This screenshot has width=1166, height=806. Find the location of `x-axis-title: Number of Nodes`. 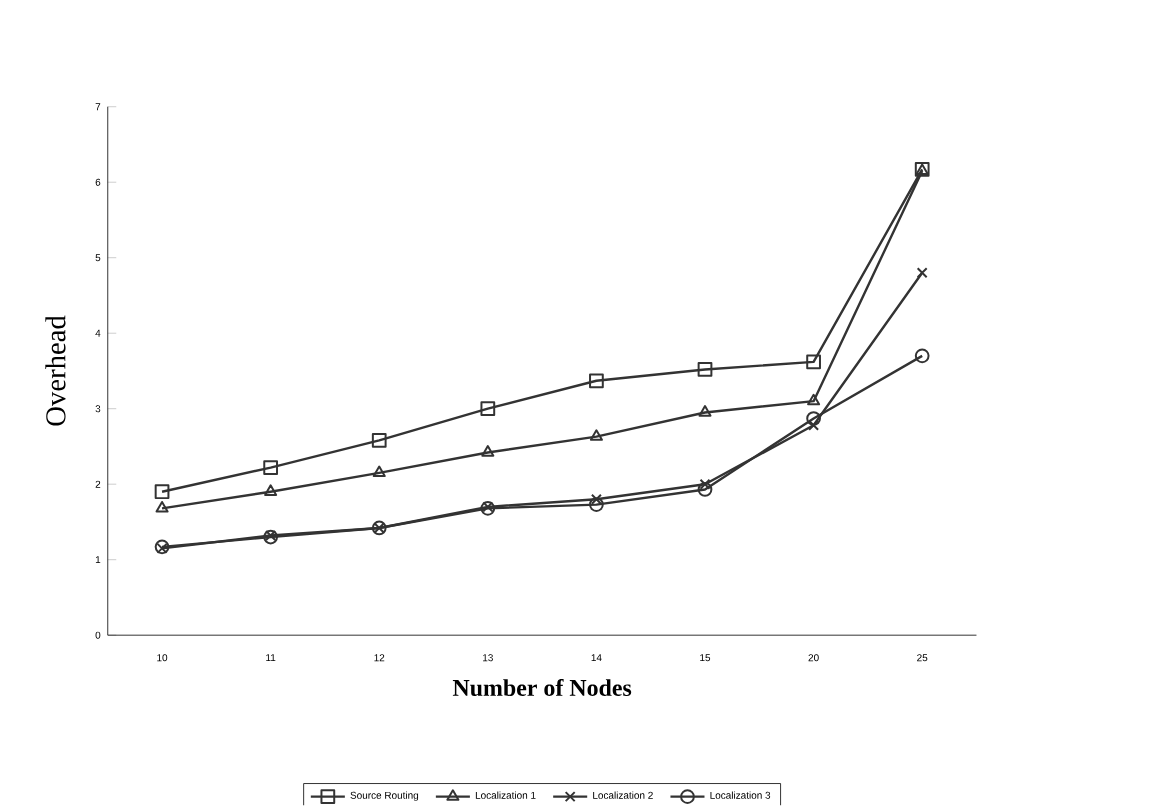

x-axis-title: Number of Nodes is located at coordinates (542, 688).